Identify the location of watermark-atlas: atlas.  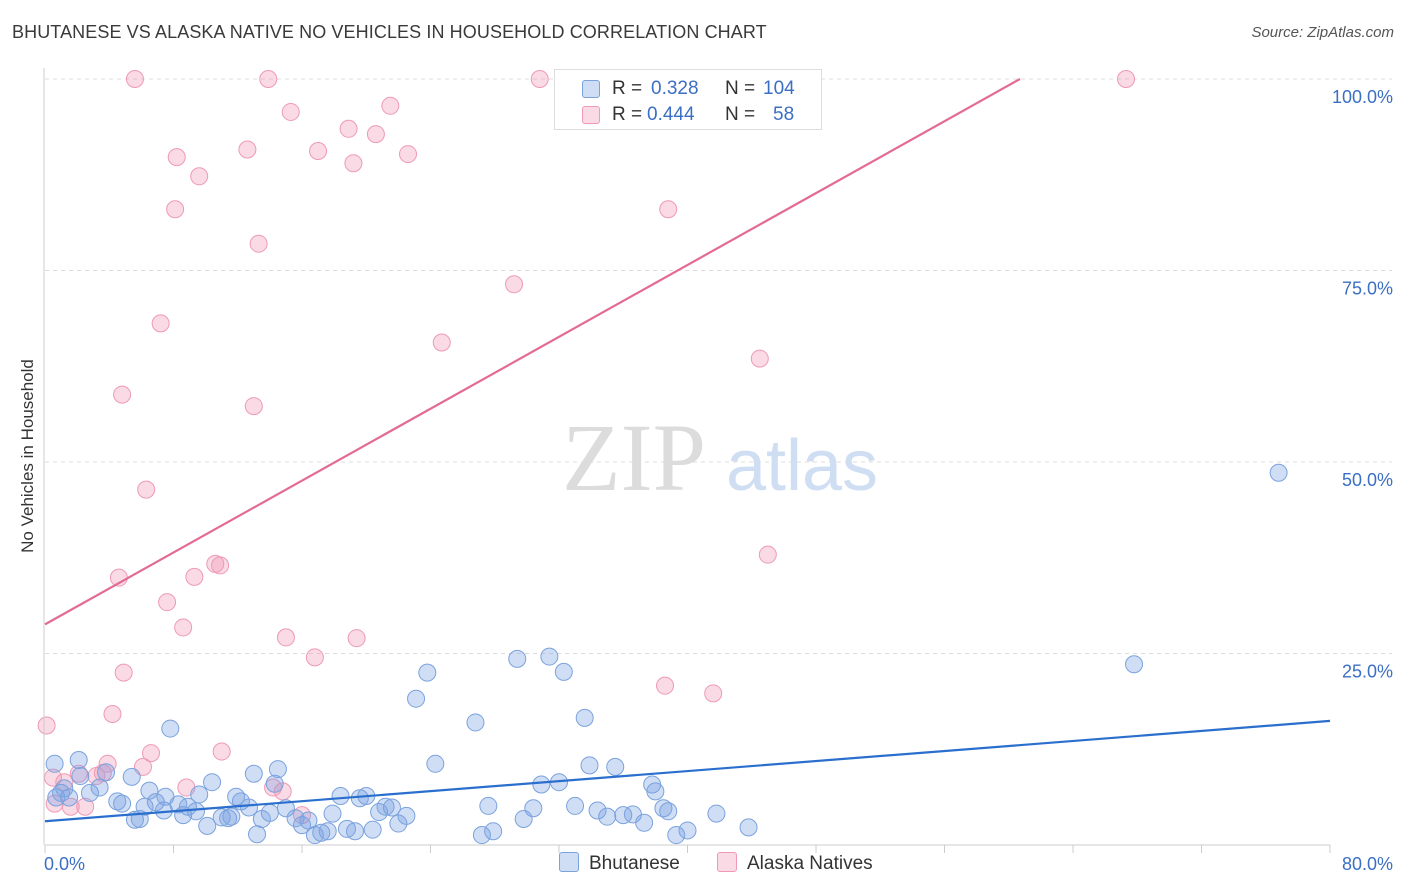
(802, 466).